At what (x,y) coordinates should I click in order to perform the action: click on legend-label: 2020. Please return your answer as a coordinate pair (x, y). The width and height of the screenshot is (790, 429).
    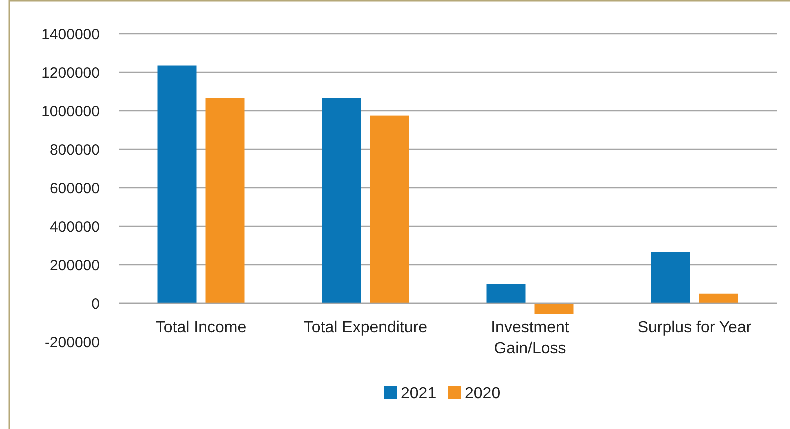
    Looking at the image, I should click on (483, 394).